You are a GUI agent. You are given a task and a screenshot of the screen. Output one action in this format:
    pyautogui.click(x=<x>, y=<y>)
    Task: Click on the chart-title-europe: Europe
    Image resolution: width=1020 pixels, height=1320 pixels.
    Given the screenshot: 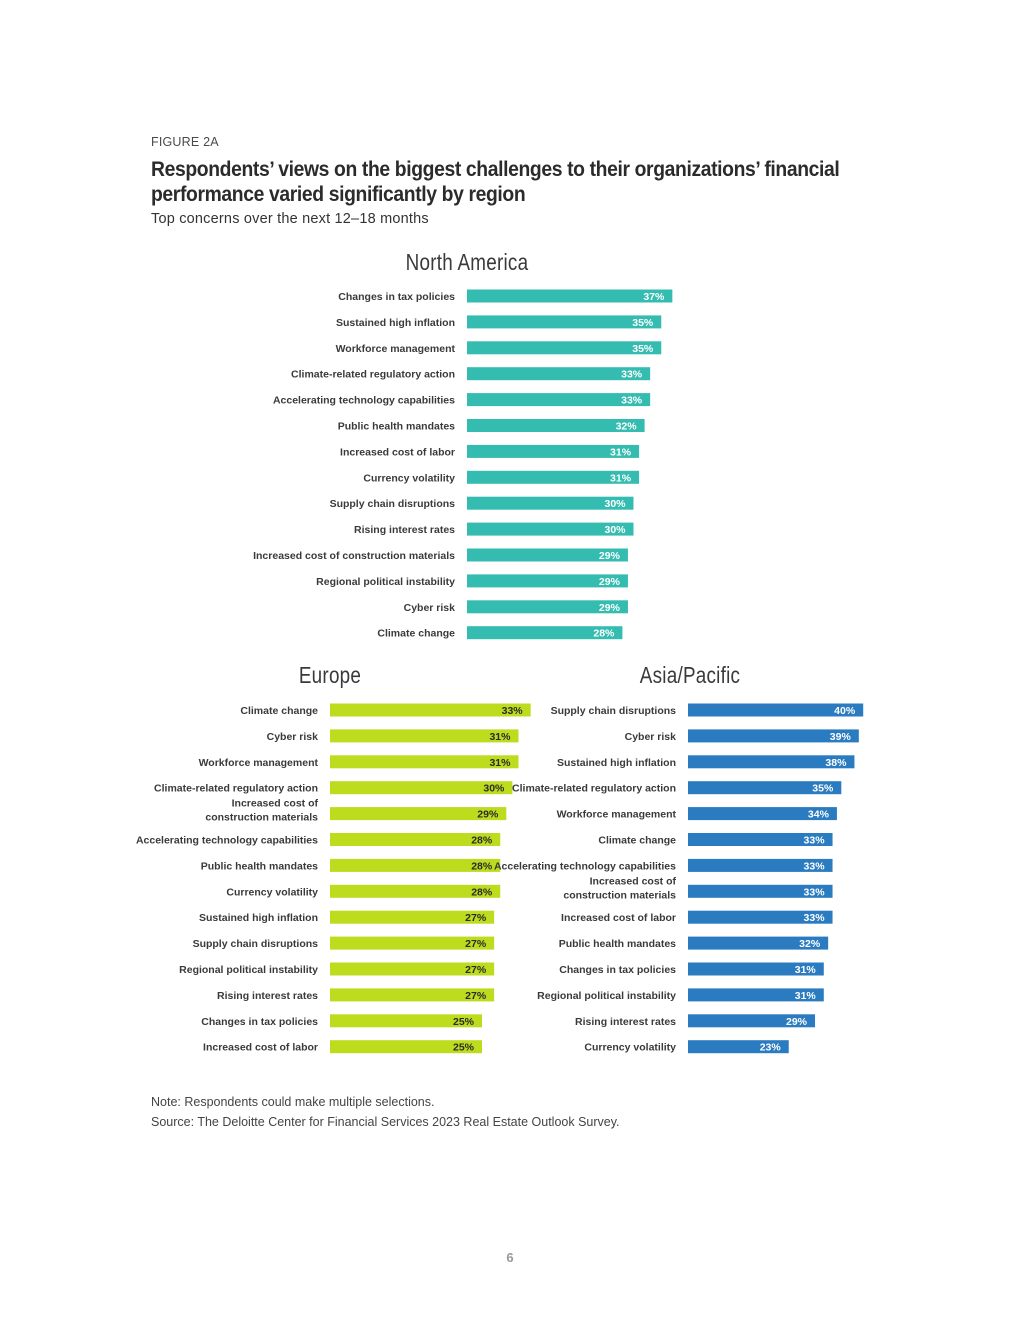 What is the action you would take?
    pyautogui.click(x=330, y=675)
    